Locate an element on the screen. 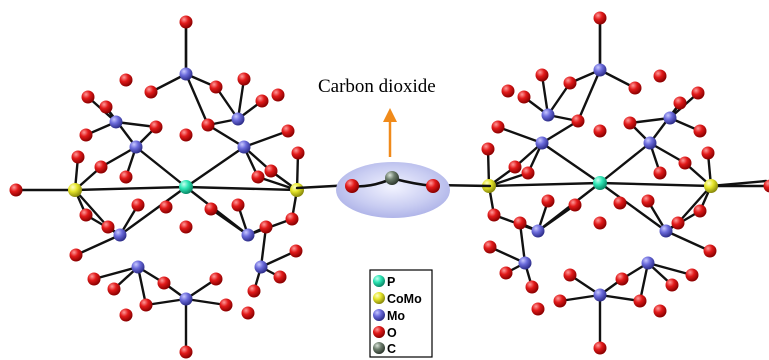 This screenshot has height=360, width=769. legend-o-label: O is located at coordinates (392, 333).